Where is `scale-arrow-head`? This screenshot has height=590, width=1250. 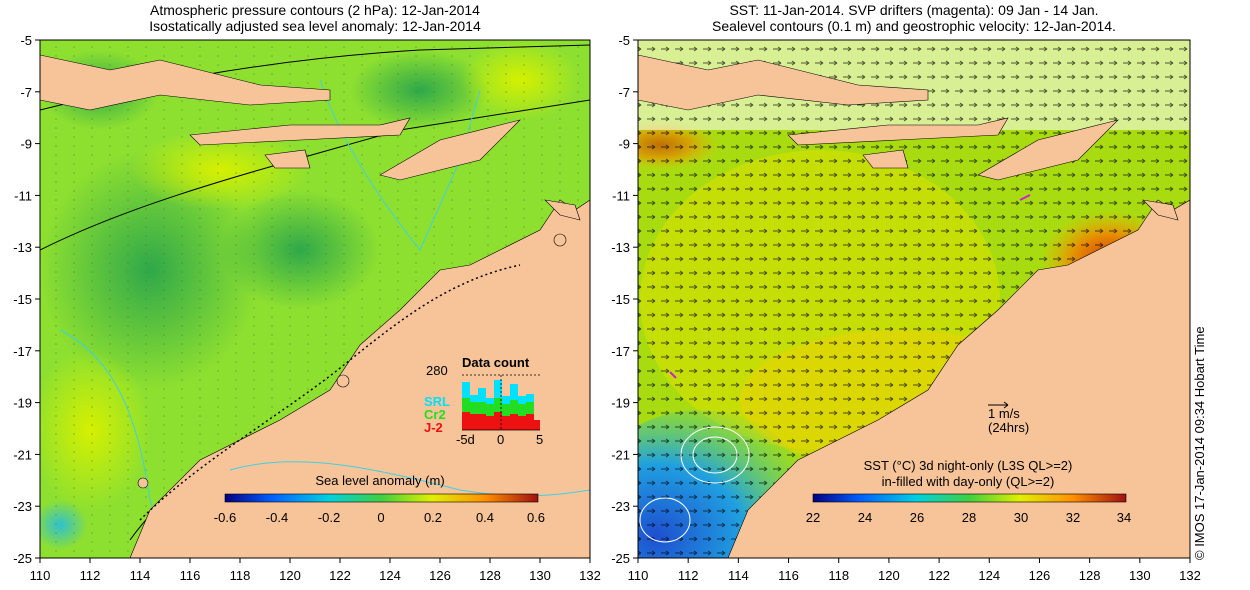
scale-arrow-head is located at coordinates (1006, 405).